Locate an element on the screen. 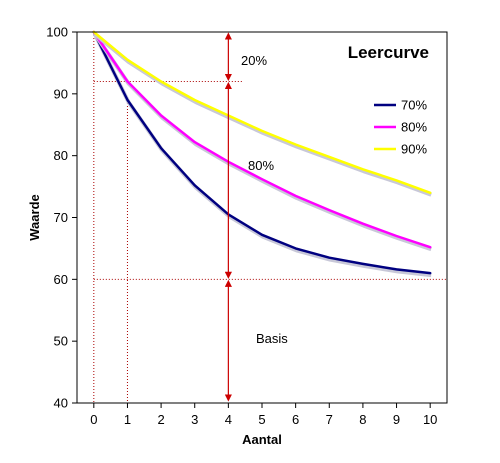 This screenshot has width=500, height=463. x-tick-label: 10 is located at coordinates (430, 419).